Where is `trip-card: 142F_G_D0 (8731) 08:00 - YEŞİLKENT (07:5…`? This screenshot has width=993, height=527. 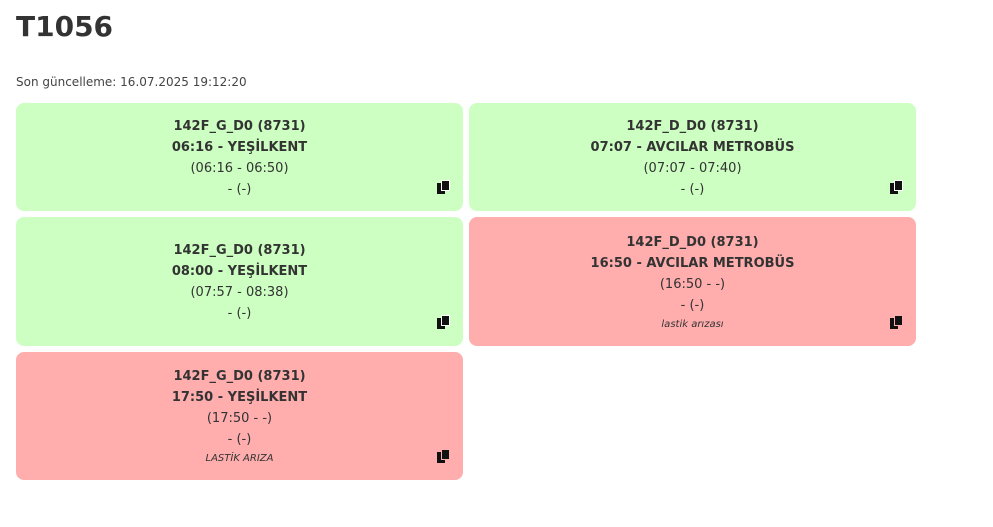
trip-card: 142F_G_D0 (8731) 08:00 - YEŞİLKENT (07:5… is located at coordinates (239, 281).